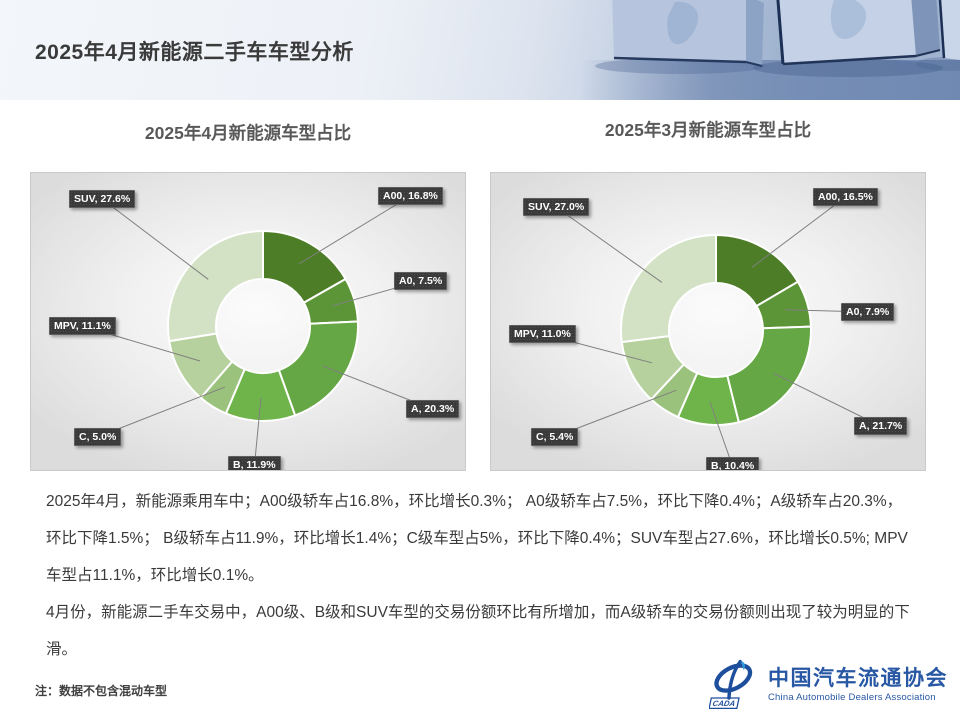 This screenshot has width=960, height=720. Describe the element at coordinates (433, 409) in the screenshot. I see `slice-label-A: A, 20.3%` at that location.